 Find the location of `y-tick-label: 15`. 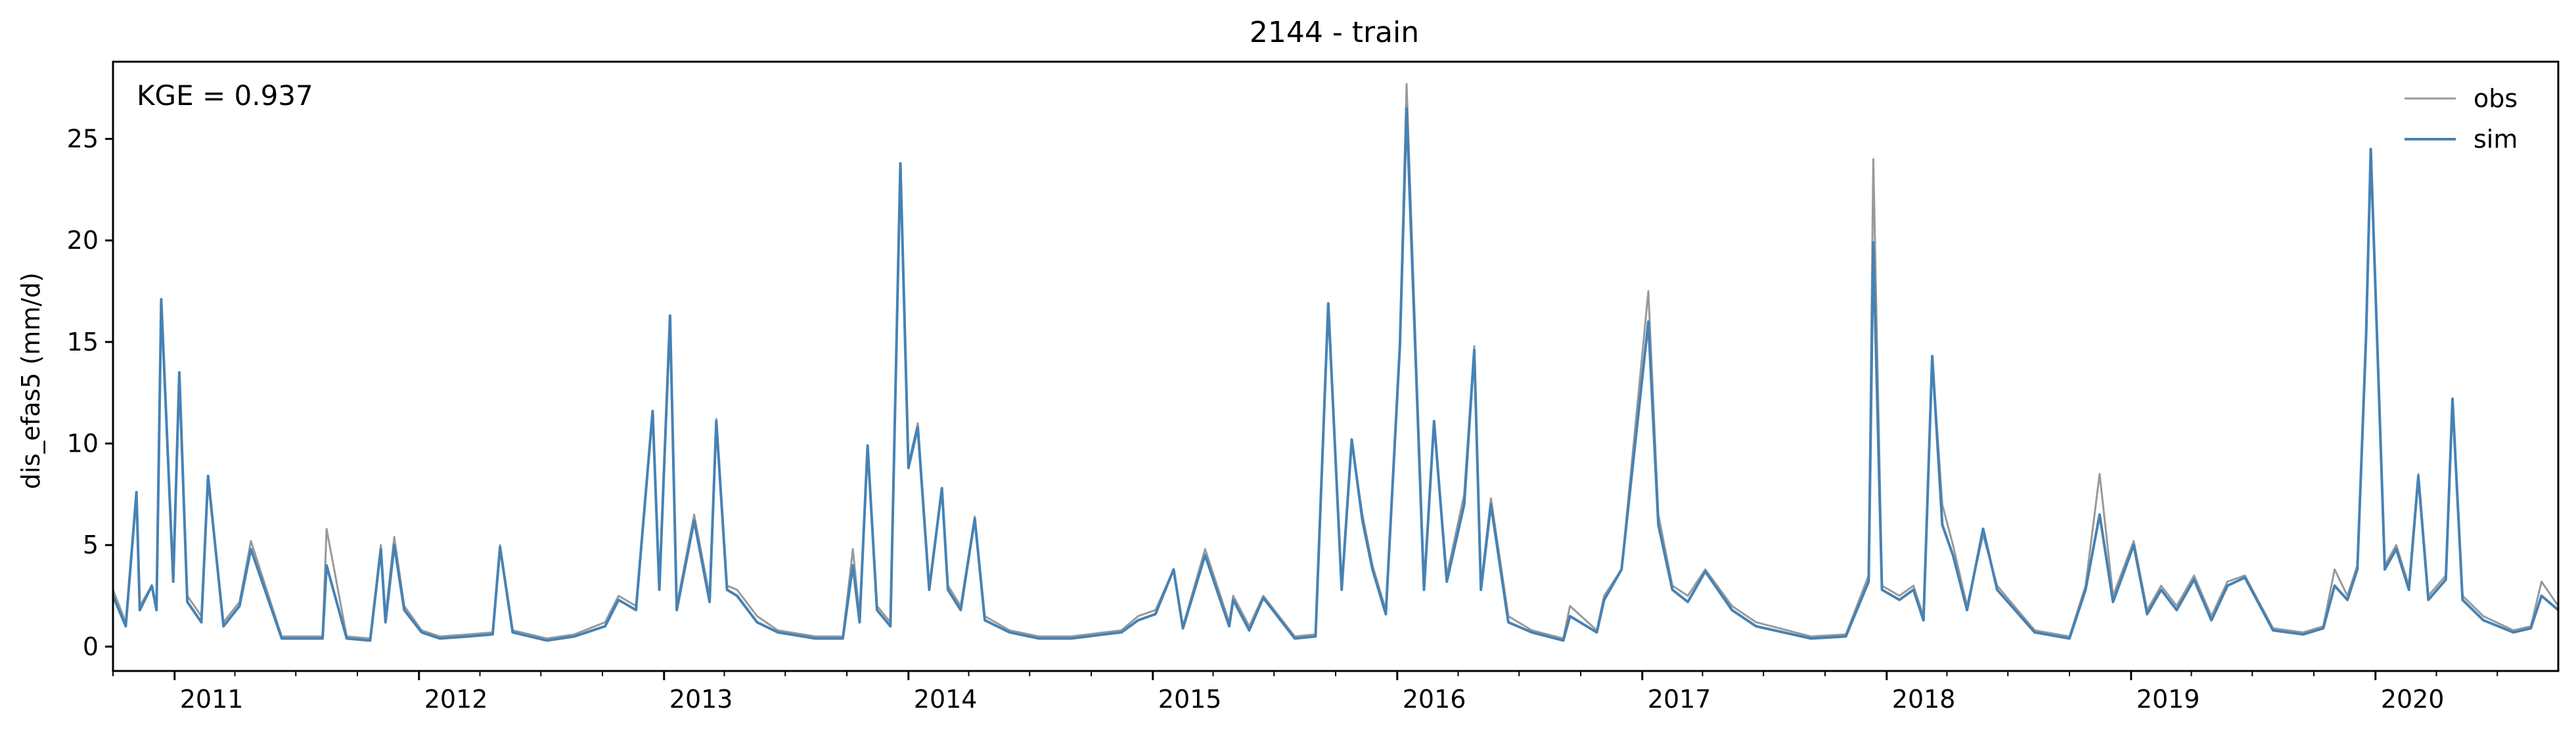

y-tick-label: 15 is located at coordinates (83, 342).